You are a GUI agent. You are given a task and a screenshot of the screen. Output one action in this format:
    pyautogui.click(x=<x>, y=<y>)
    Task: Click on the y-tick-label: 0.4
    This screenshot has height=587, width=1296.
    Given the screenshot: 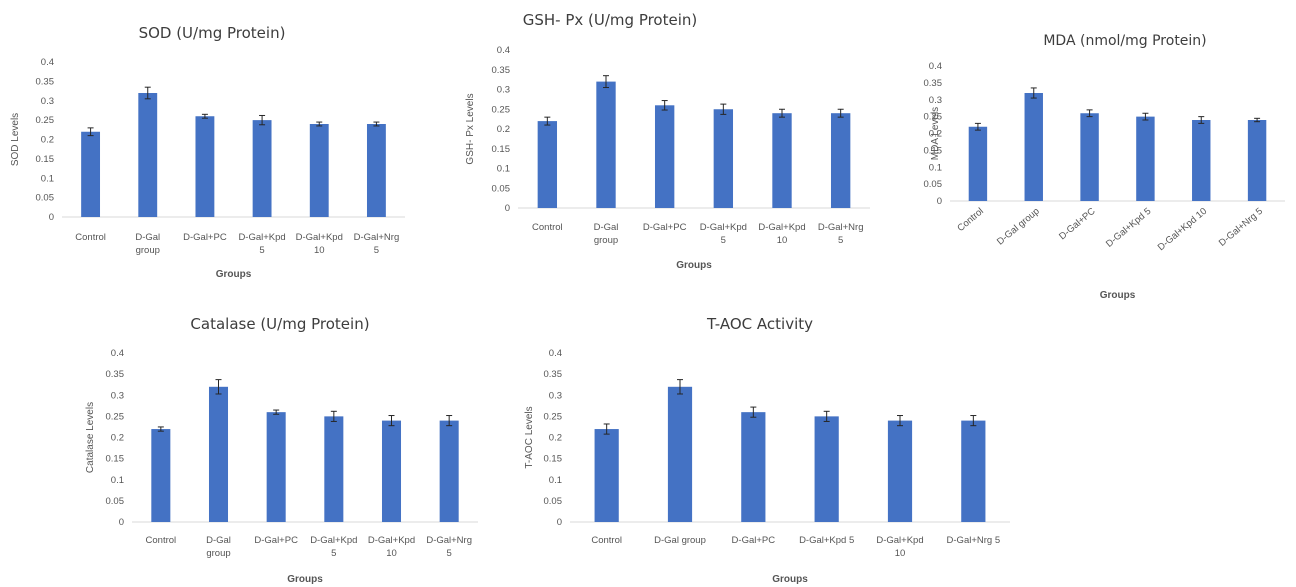 What is the action you would take?
    pyautogui.click(x=555, y=353)
    